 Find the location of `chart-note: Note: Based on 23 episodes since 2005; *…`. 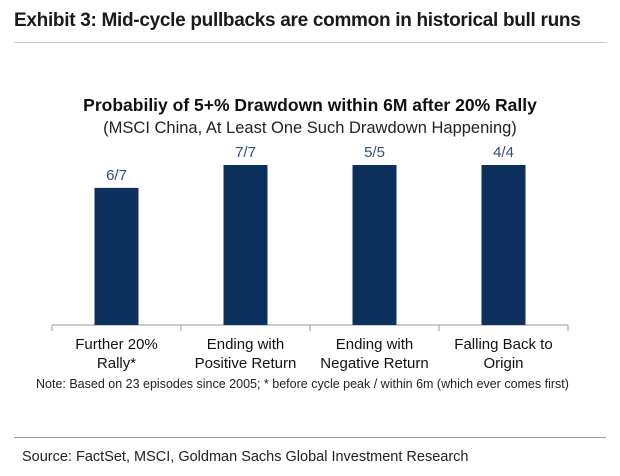

chart-note: Note: Based on 23 episodes since 2005; *… is located at coordinates (302, 384).